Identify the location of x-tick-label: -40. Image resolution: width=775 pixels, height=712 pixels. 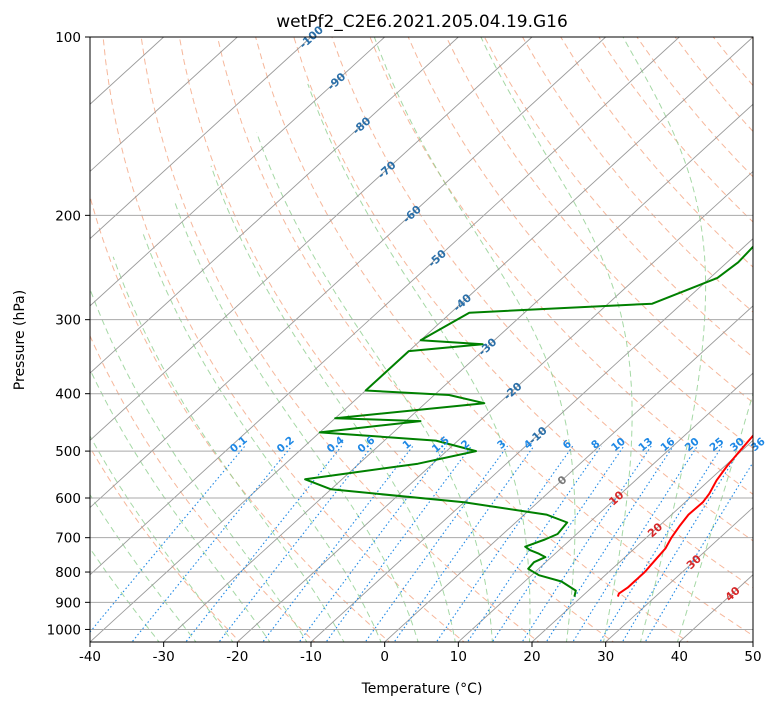
(90, 657).